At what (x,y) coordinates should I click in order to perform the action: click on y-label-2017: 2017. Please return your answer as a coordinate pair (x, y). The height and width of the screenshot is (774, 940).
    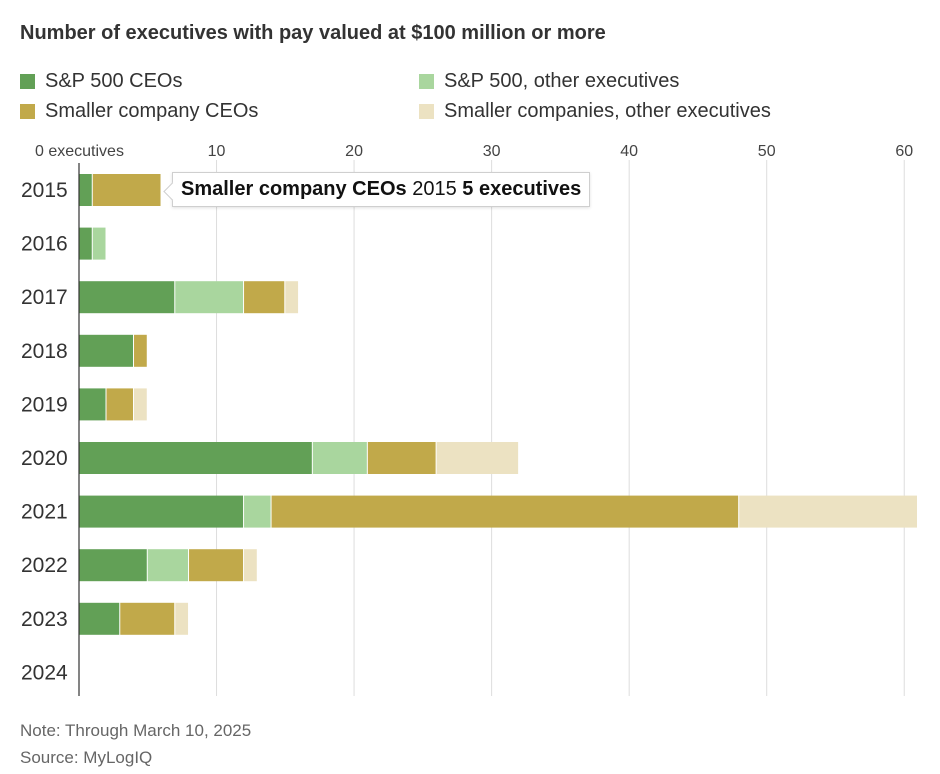
    Looking at the image, I should click on (44, 297).